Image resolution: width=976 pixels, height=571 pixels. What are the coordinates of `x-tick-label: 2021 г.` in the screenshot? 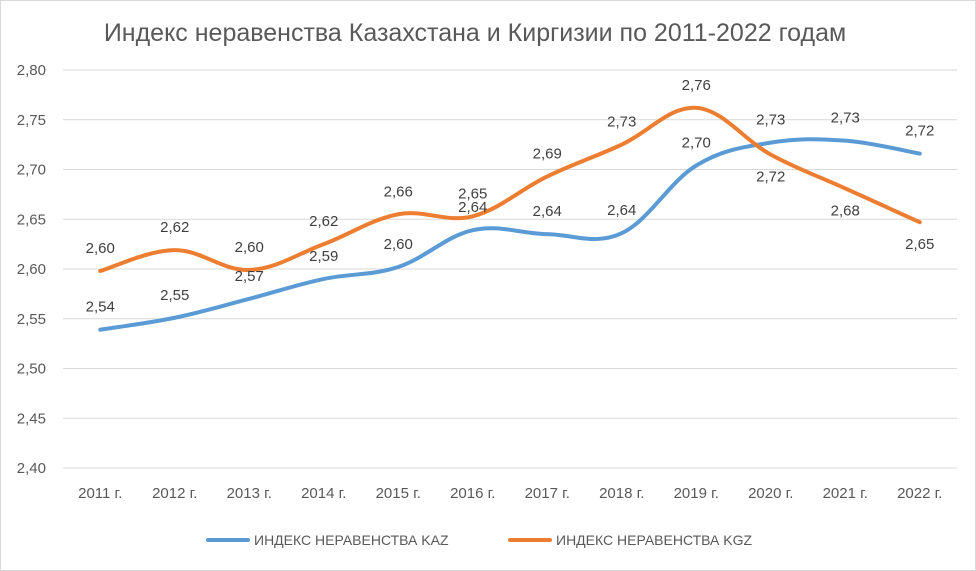 It's located at (845, 493).